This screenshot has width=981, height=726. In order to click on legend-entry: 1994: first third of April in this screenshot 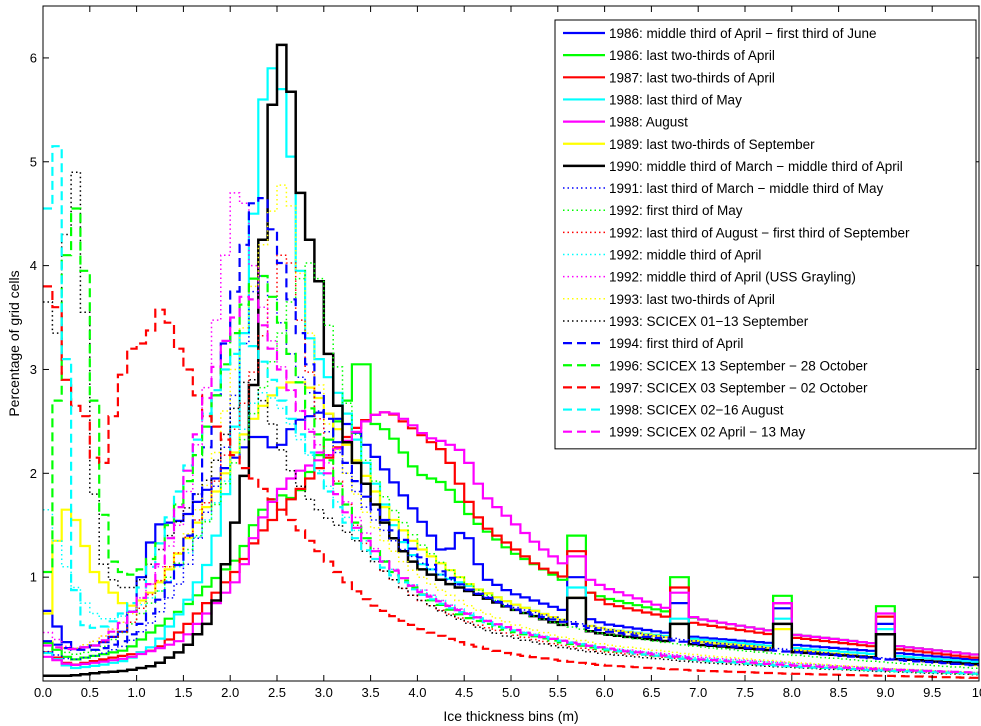, I will do `click(676, 343)`.